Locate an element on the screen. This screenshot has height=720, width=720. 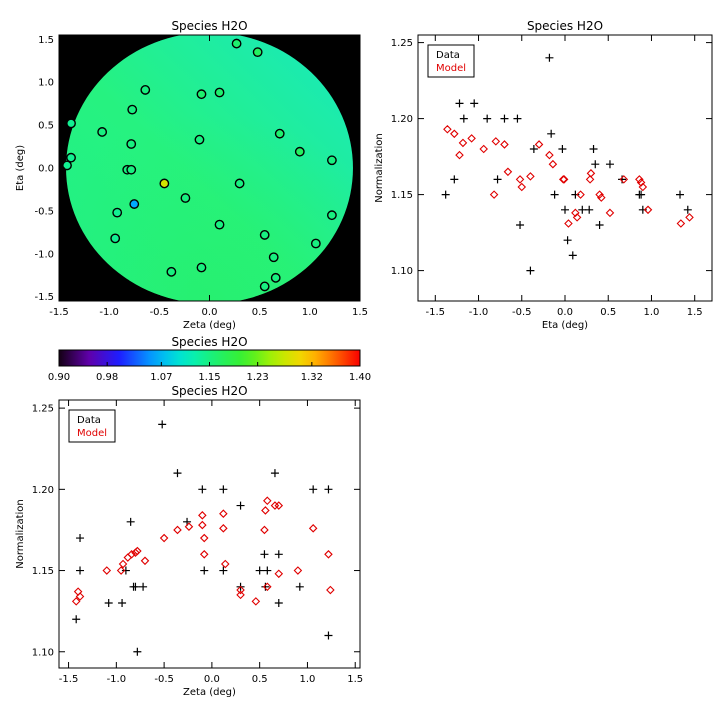
heatmap-ylabel: Eta (deg) is located at coordinates (20, 168).